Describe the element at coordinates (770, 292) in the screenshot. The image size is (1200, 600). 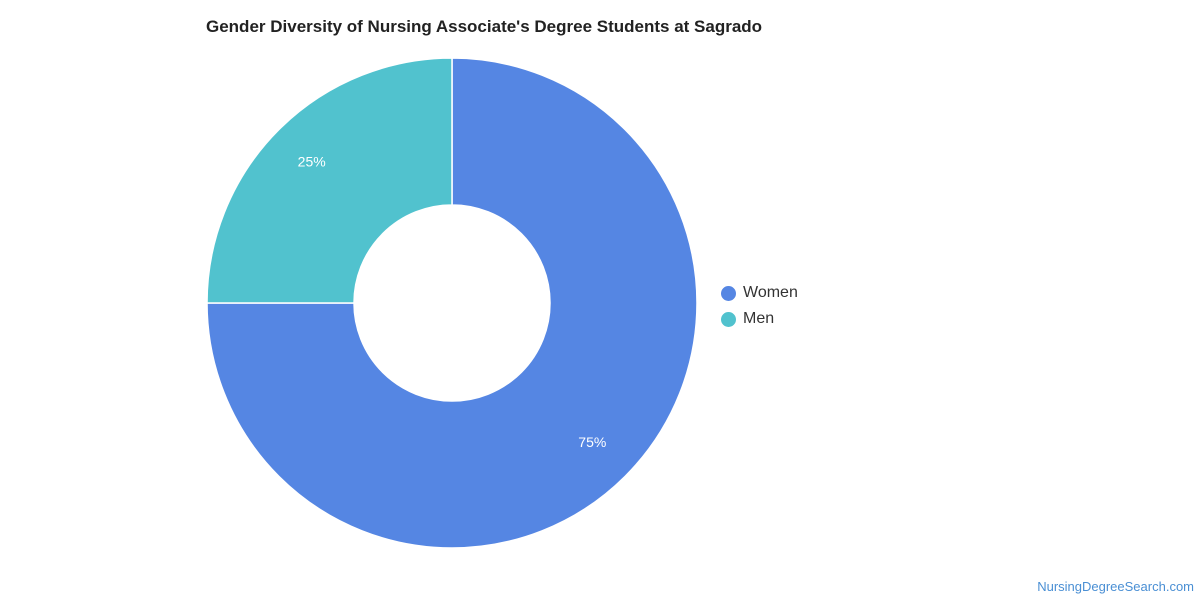
I see `legend-label-women: Women` at that location.